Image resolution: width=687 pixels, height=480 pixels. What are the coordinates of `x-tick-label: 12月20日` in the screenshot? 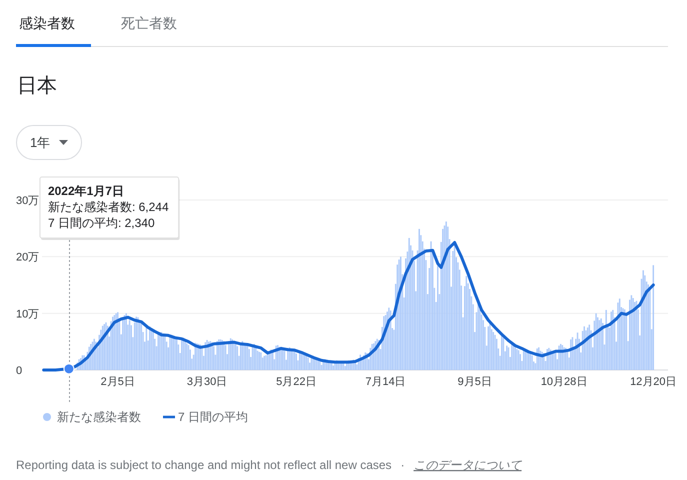 It's located at (653, 382).